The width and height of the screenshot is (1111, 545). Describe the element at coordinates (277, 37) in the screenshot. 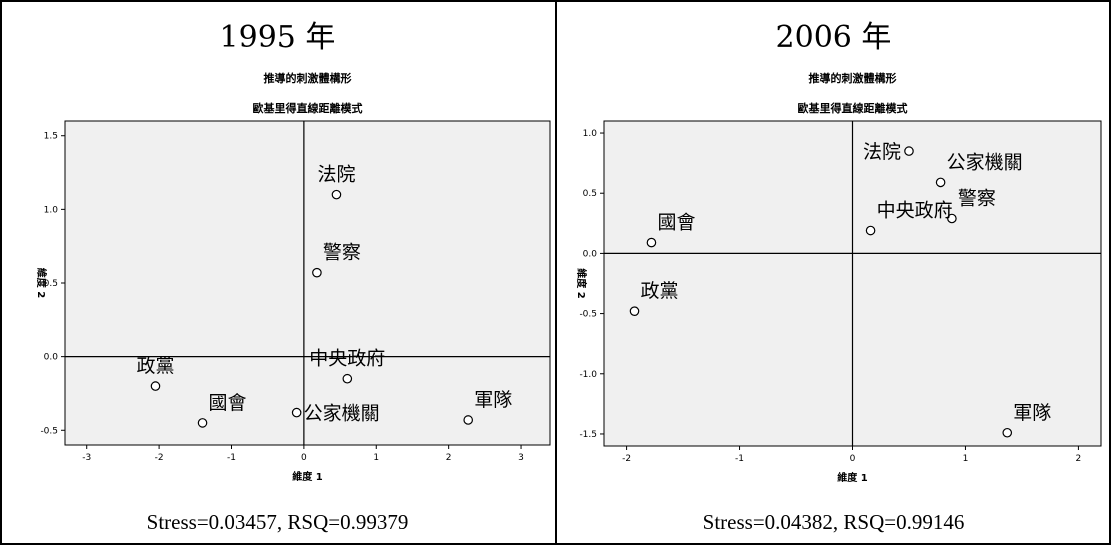

I see `panel-year-title: 1995 年` at that location.